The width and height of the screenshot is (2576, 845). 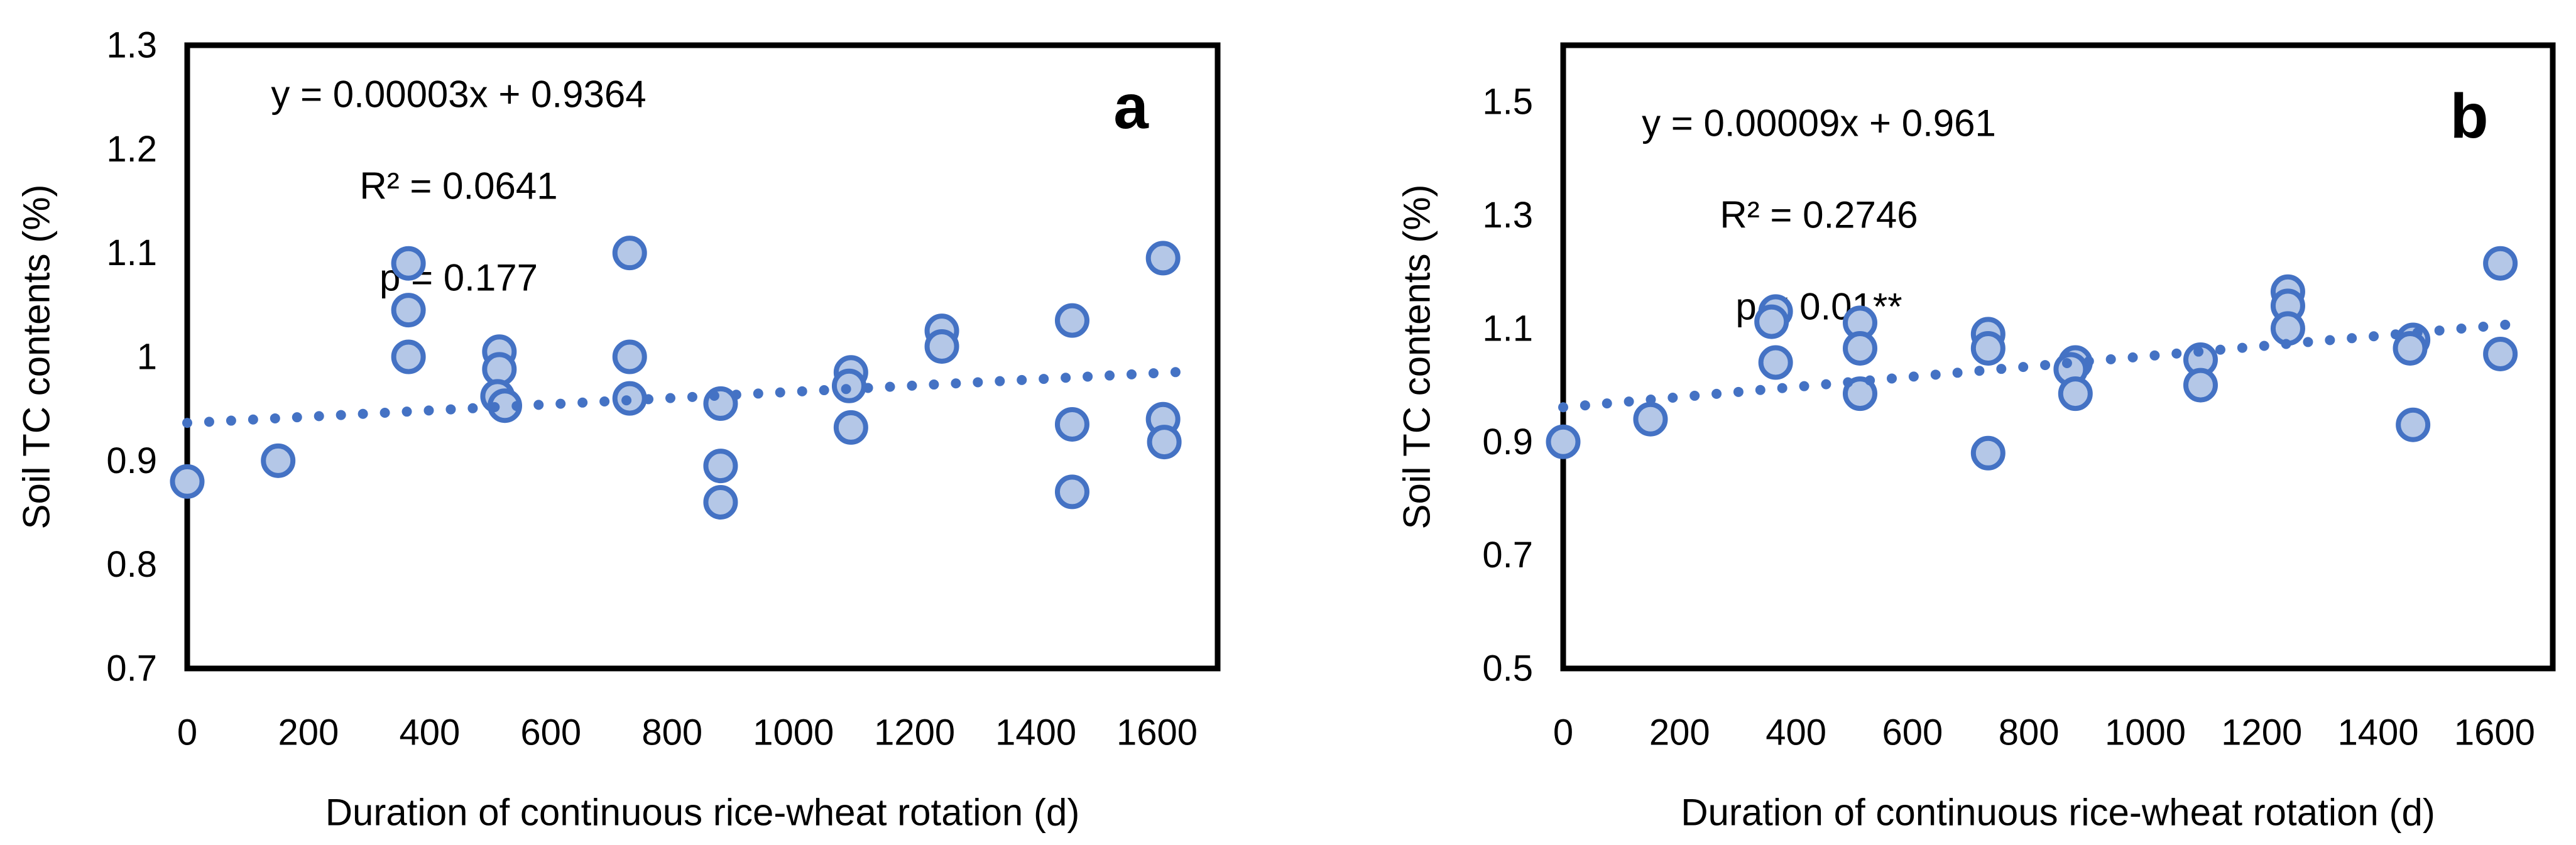 I want to click on regression-equation: y = 0.00009x + 0.961, so click(x=1819, y=123).